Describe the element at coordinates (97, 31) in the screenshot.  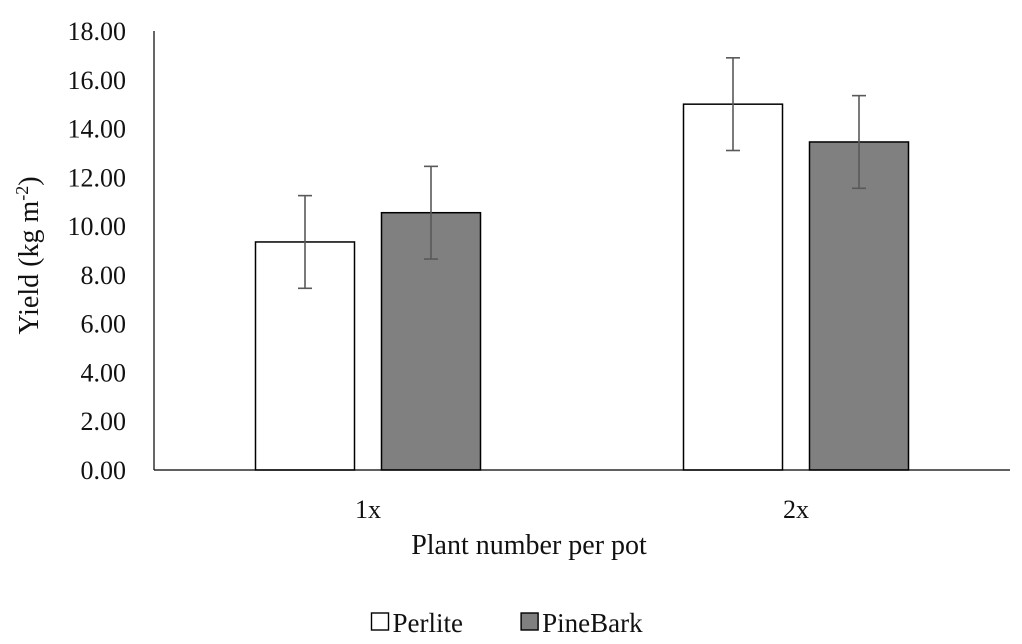
I see `y-tick-label: 18.00` at that location.